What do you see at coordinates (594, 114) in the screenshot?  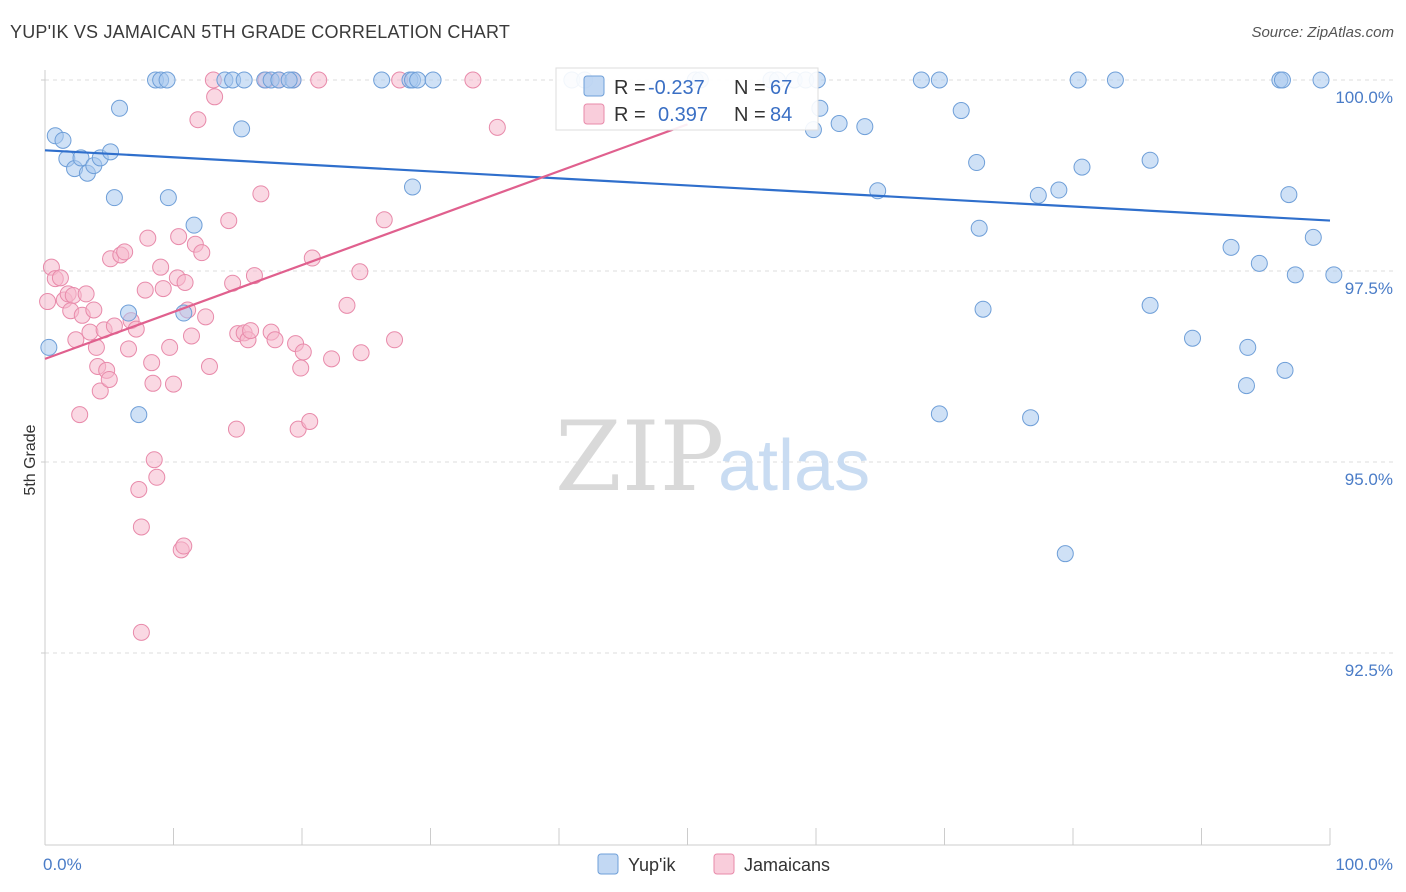 I see `legend-swatch-pink` at bounding box center [594, 114].